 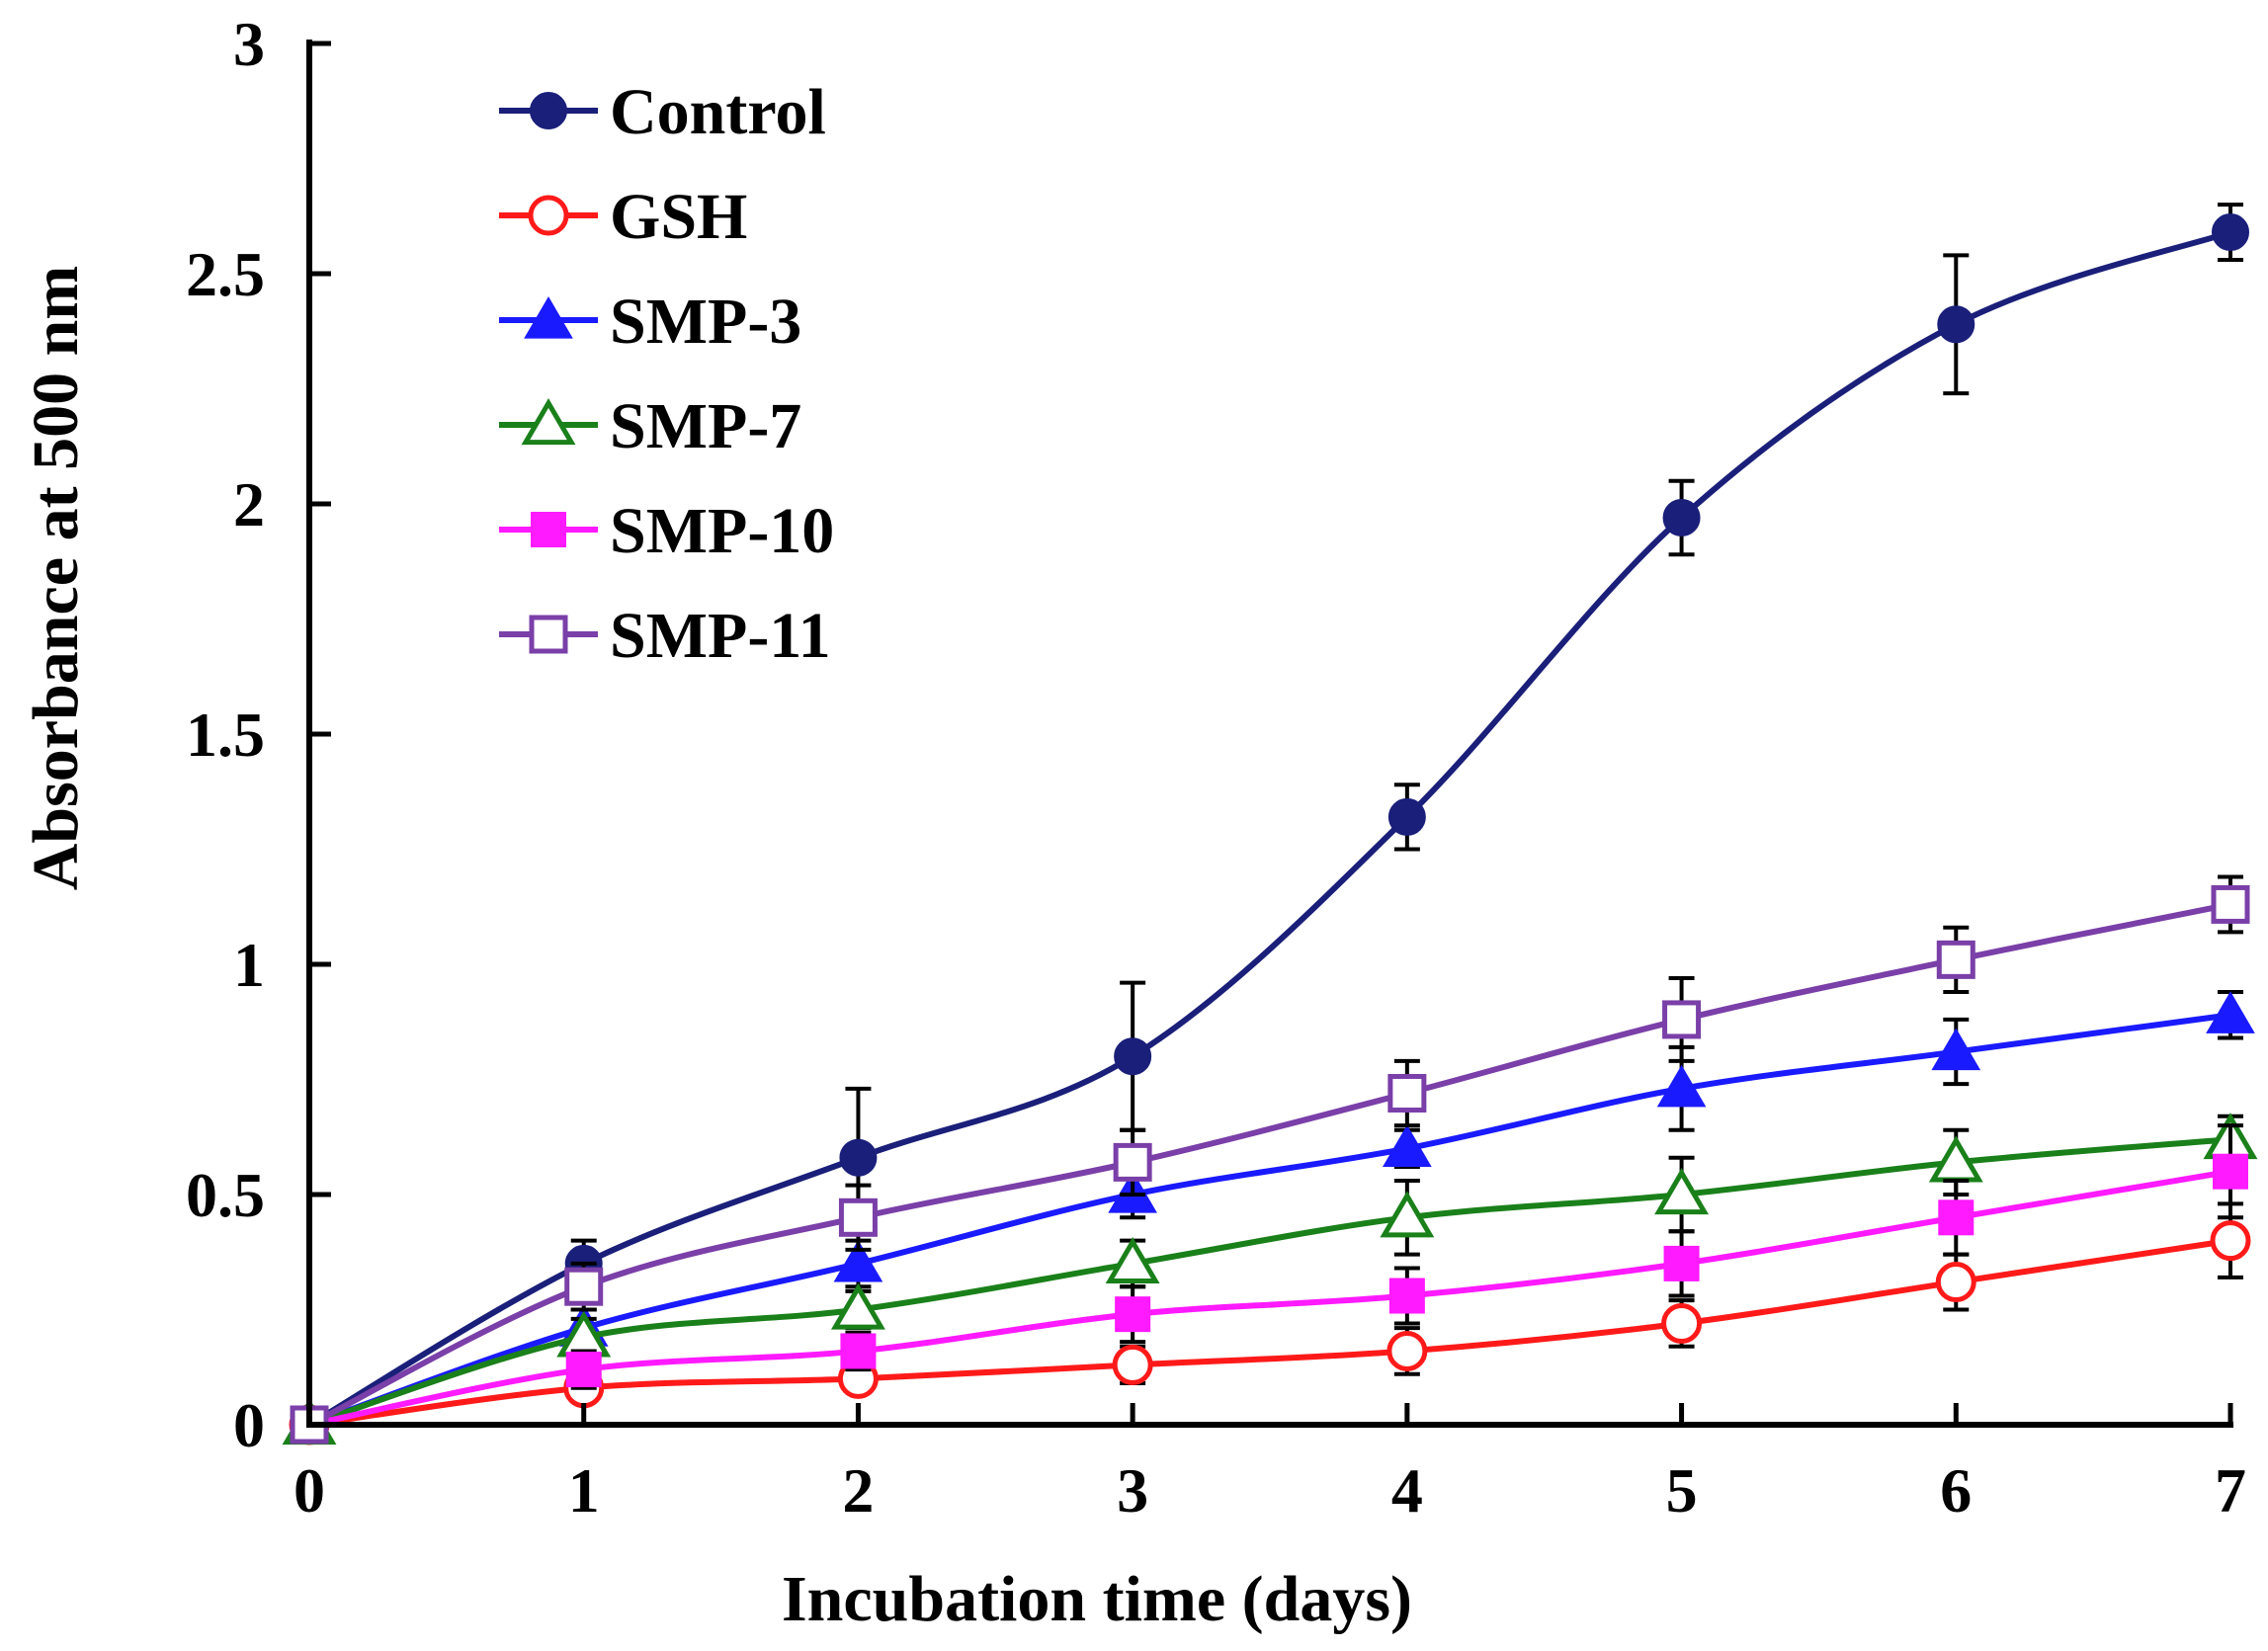 I want to click on y-tick-label: 2.5, so click(x=225, y=274).